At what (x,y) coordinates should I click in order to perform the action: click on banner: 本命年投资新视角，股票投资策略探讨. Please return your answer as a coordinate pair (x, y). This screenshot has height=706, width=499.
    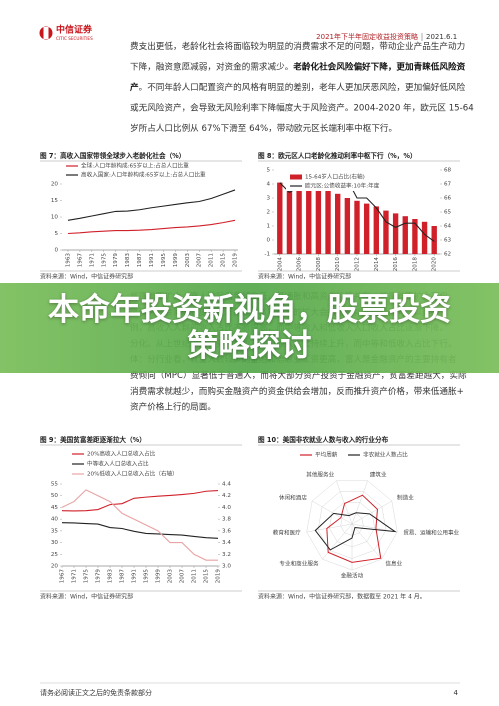
    Looking at the image, I should click on (249, 328).